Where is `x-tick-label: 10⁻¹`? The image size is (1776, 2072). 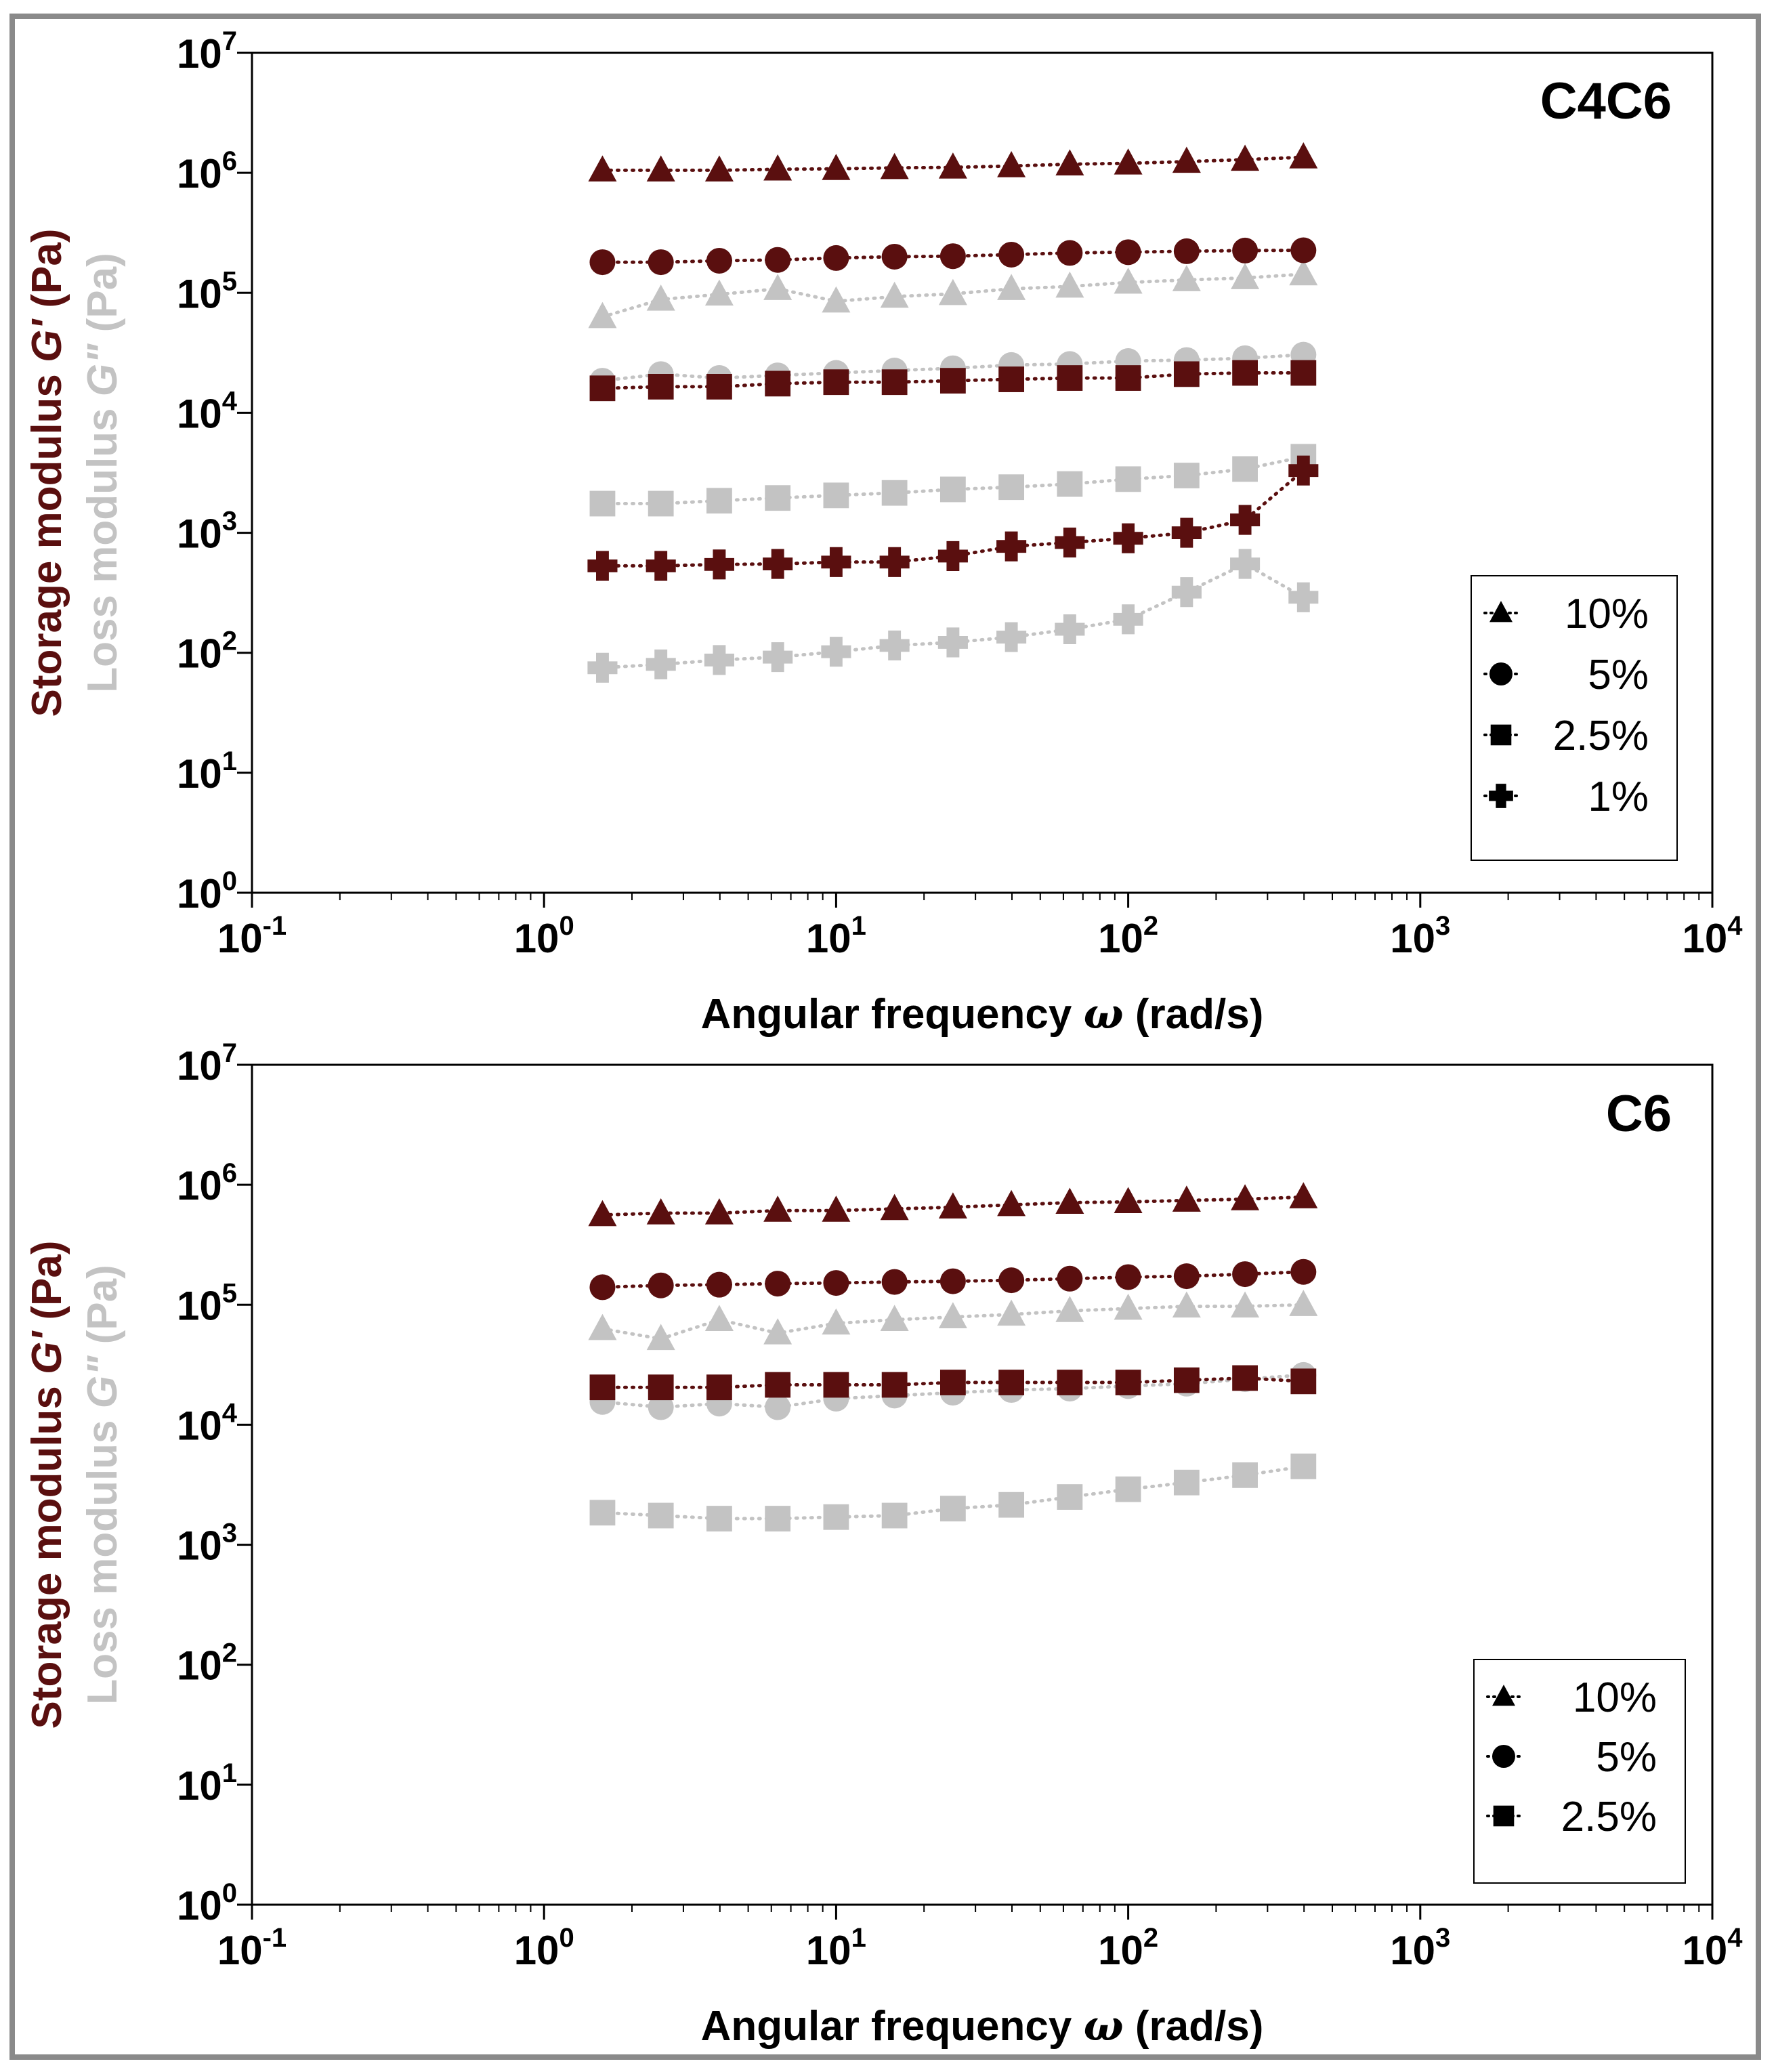
x-tick-label: 10⁻¹ is located at coordinates (252, 936).